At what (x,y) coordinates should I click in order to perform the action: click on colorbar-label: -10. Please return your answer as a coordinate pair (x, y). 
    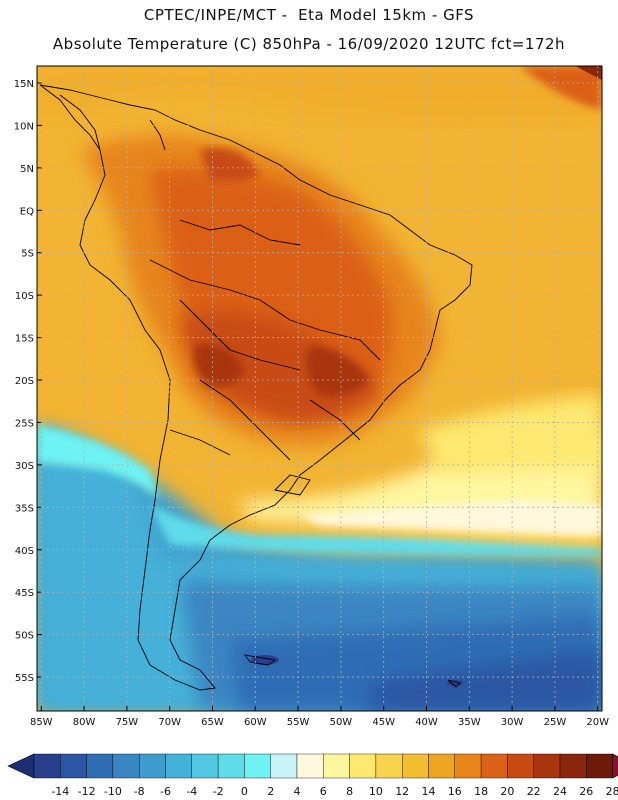
    Looking at the image, I should click on (113, 791).